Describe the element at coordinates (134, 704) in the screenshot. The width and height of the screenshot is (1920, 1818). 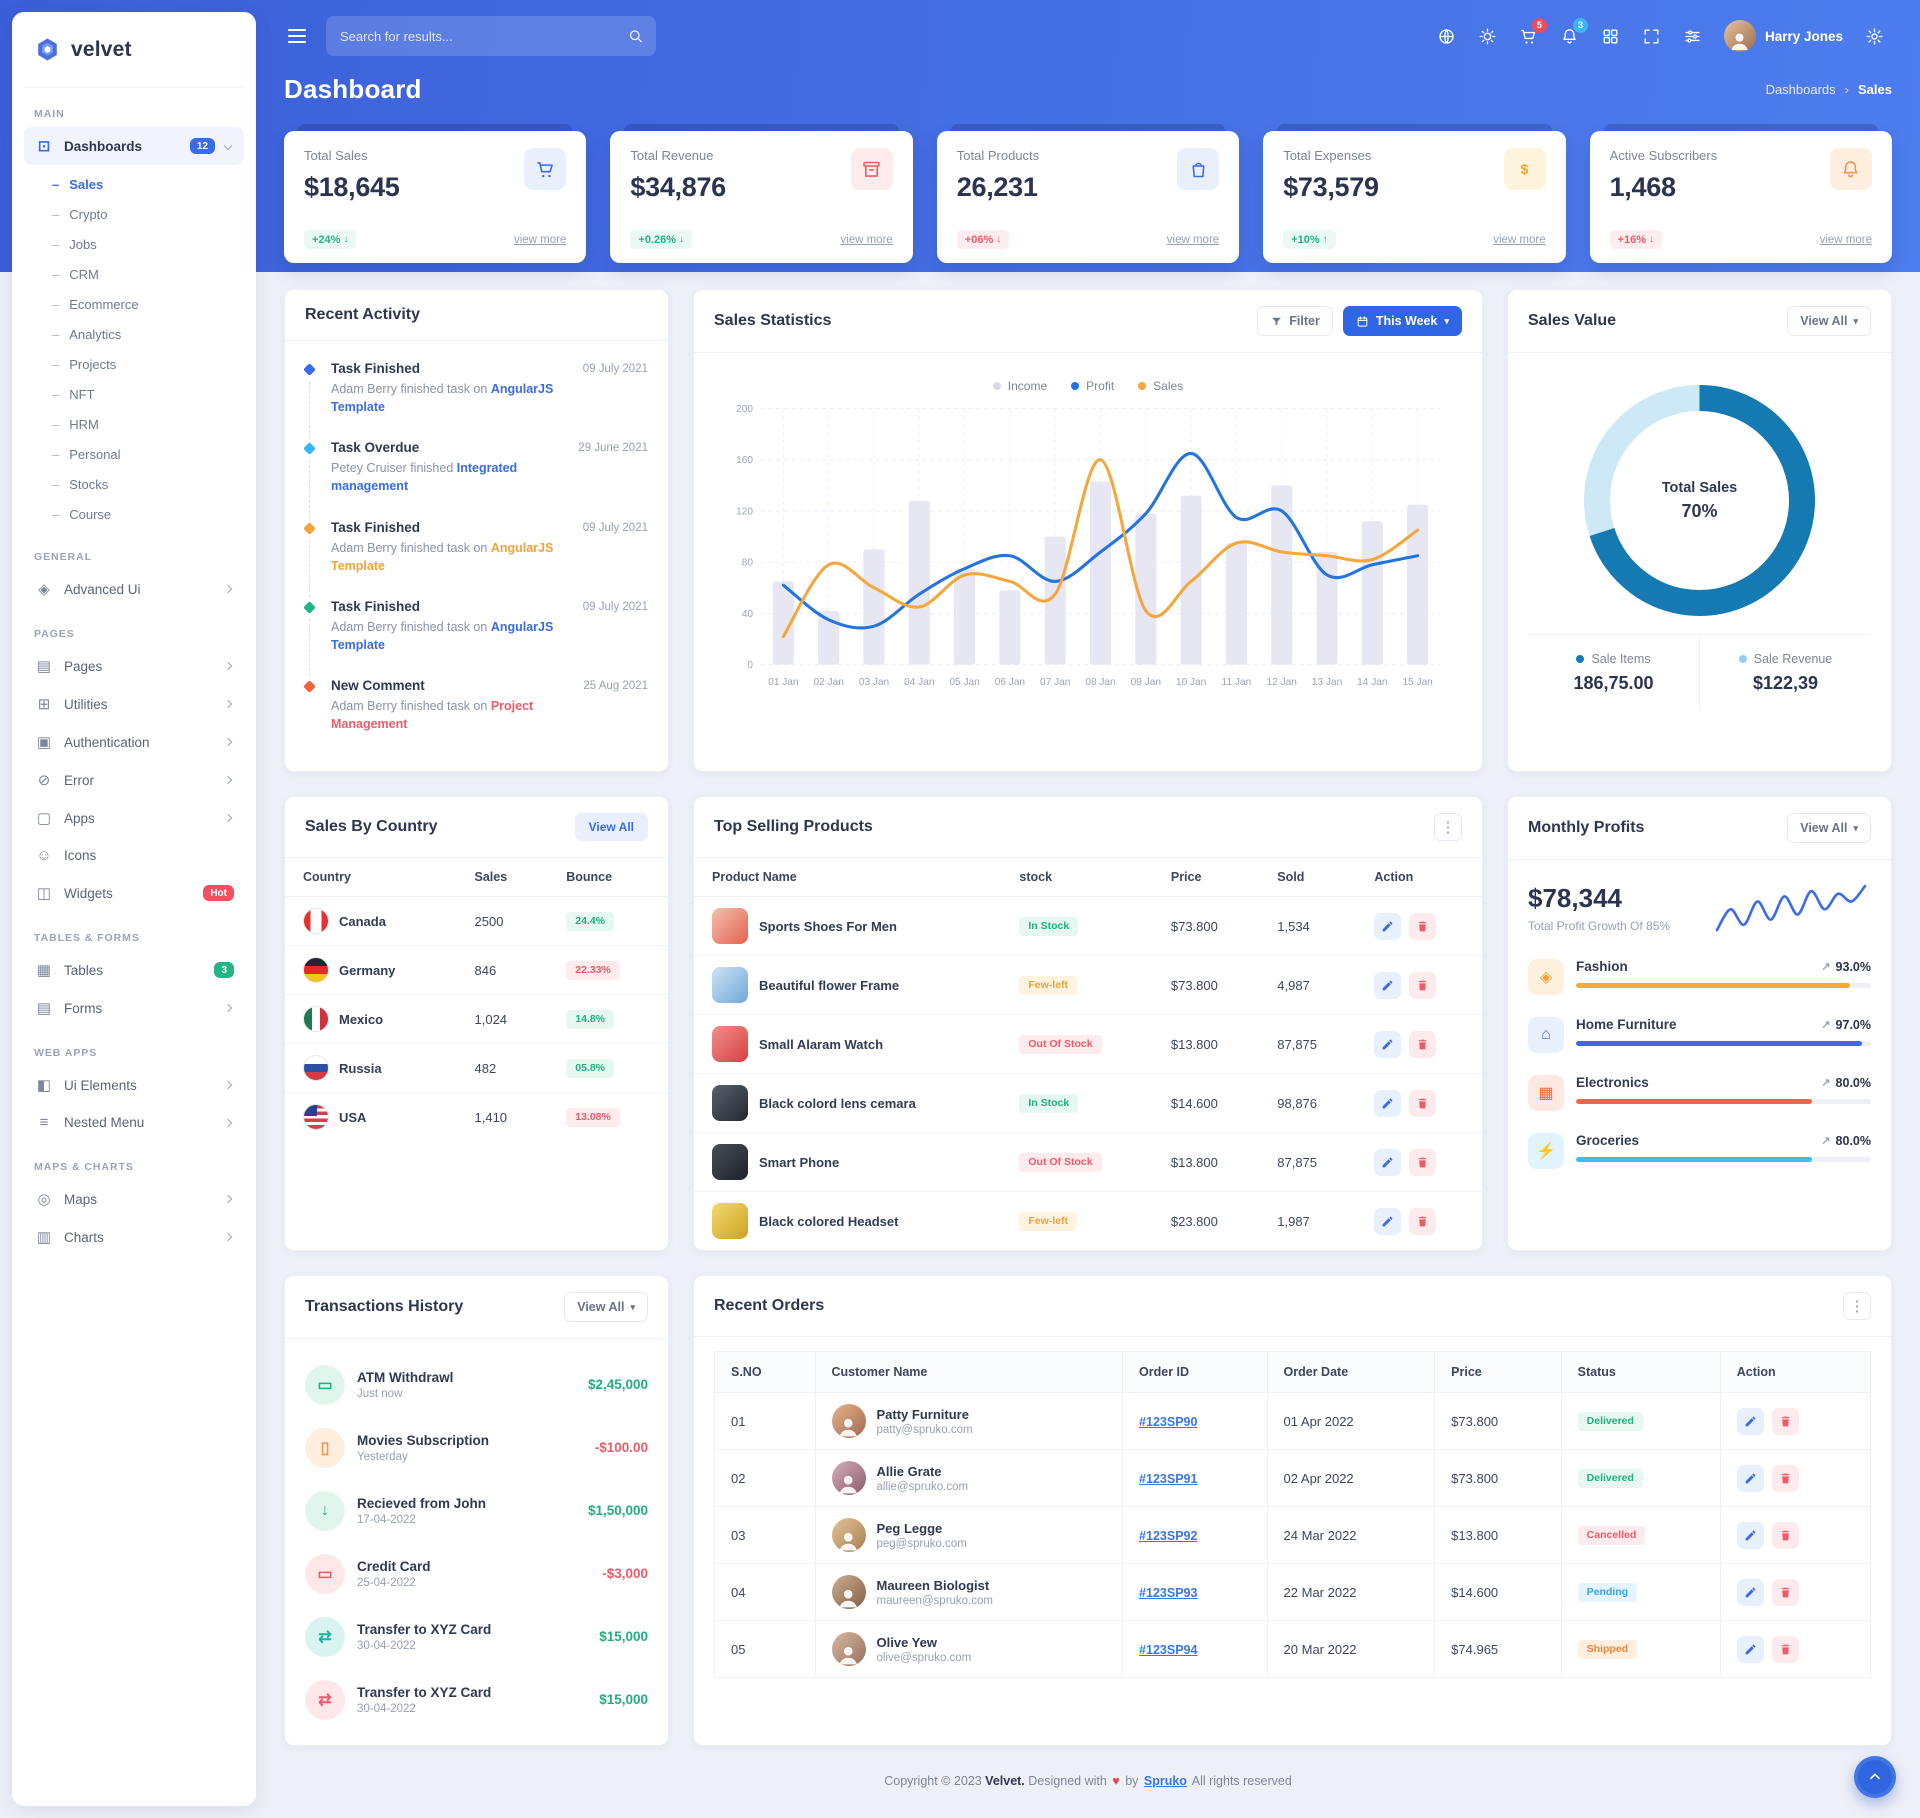
I see `sidebar-item: ⊞ Utilities` at that location.